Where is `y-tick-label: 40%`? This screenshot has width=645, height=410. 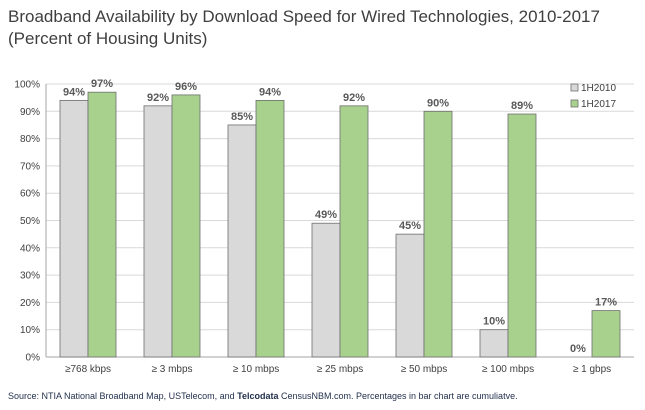 y-tick-label: 40% is located at coordinates (30, 248).